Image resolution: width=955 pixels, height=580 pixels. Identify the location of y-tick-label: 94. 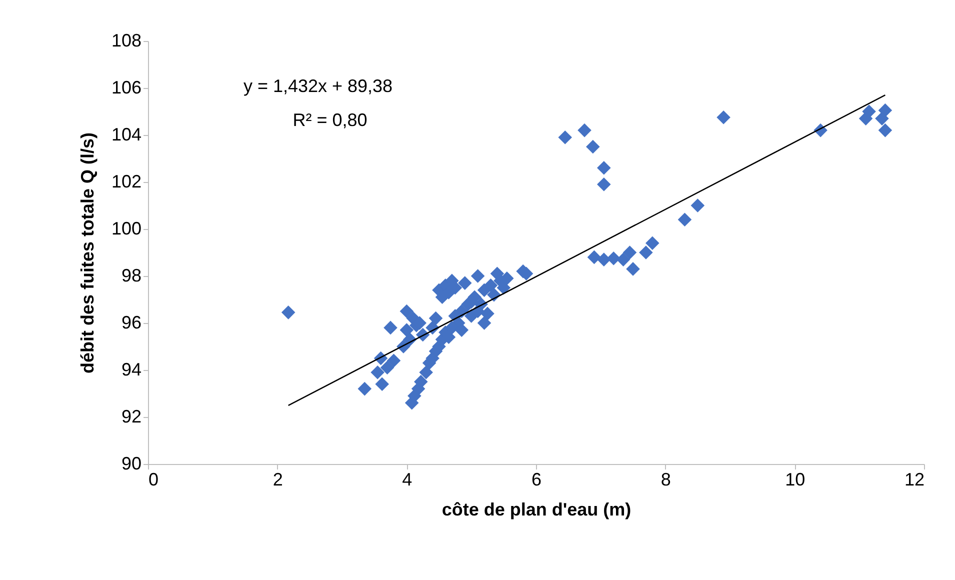
(131, 370).